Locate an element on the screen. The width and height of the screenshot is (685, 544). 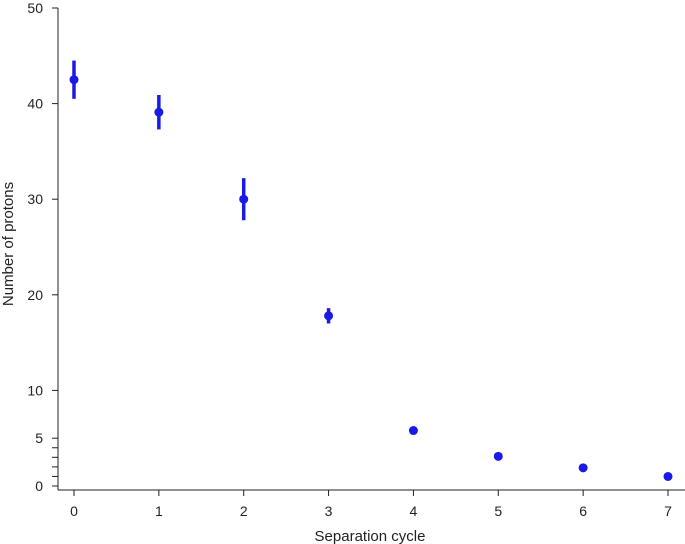
x-ticks: 0 1 2 3 4 5 6 7 is located at coordinates (371, 504).